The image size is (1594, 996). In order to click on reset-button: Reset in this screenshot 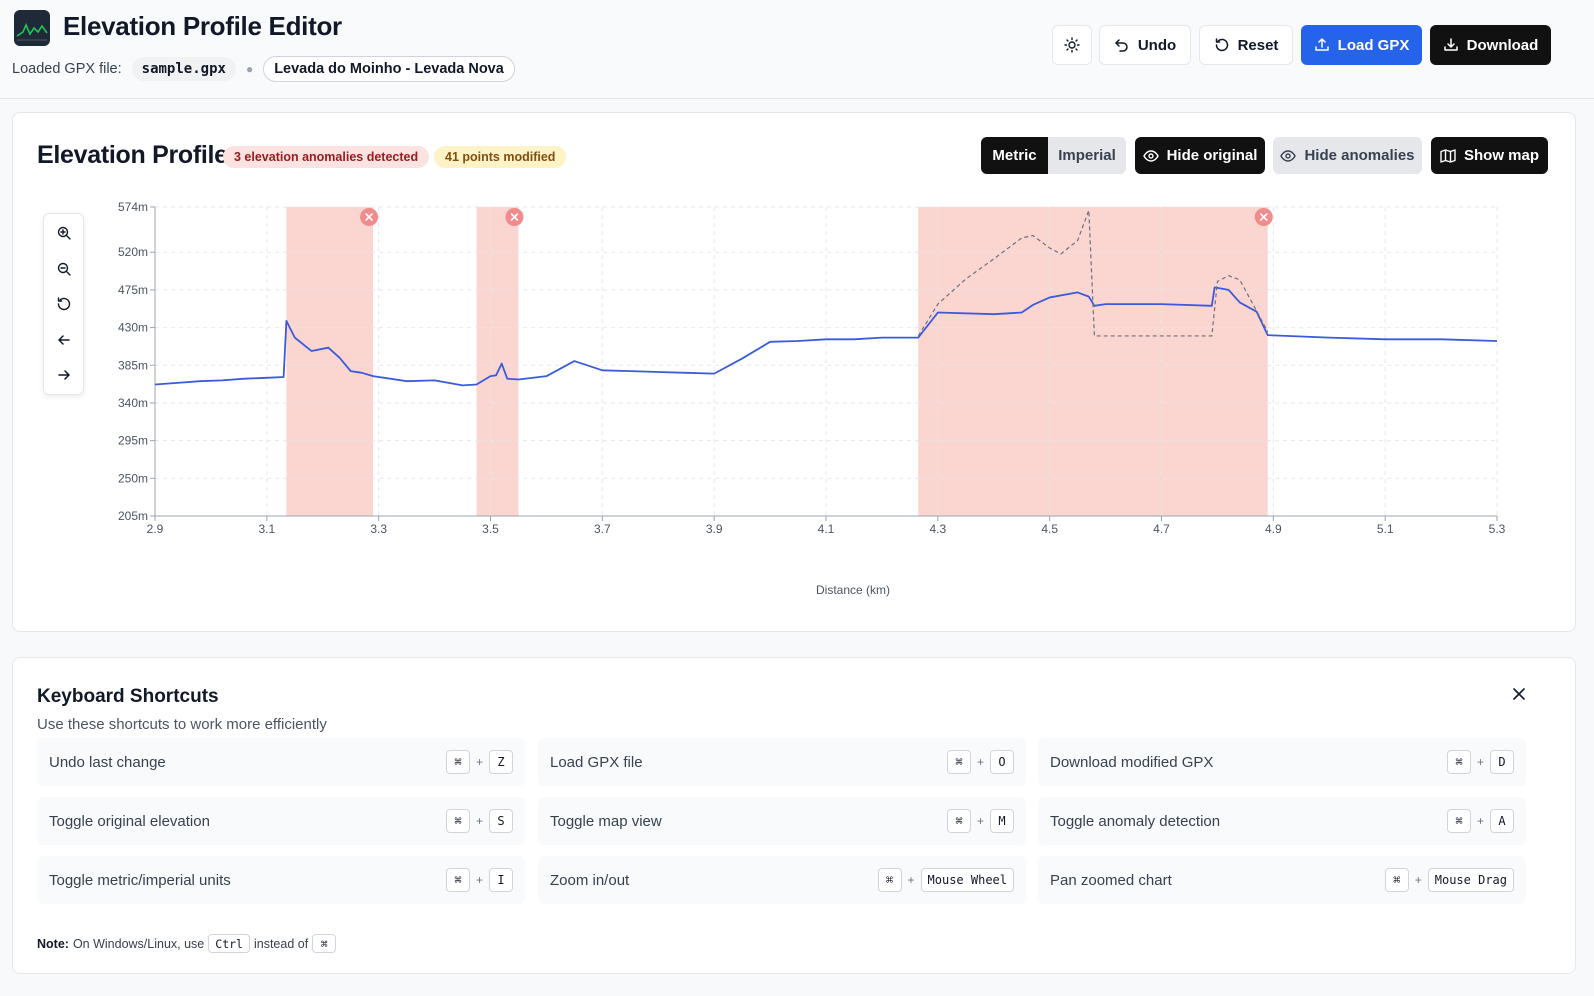, I will do `click(1246, 45)`.